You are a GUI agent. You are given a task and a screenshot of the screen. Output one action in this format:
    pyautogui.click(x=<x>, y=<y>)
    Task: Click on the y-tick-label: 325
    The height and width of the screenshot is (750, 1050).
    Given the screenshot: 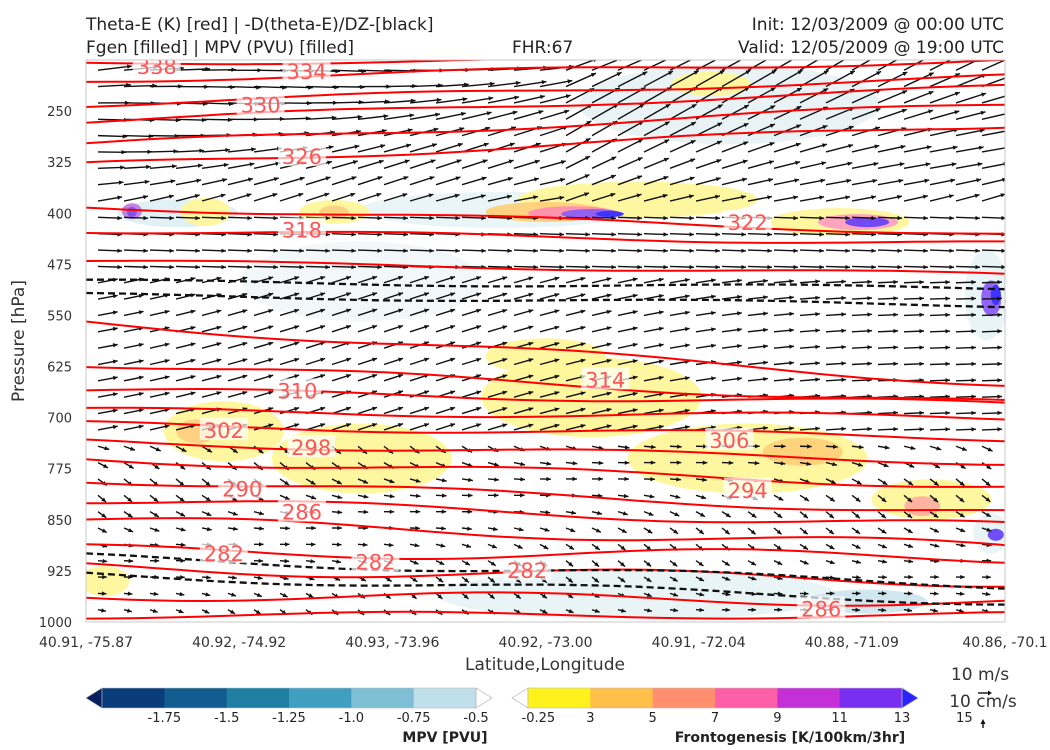 What is the action you would take?
    pyautogui.click(x=59, y=163)
    